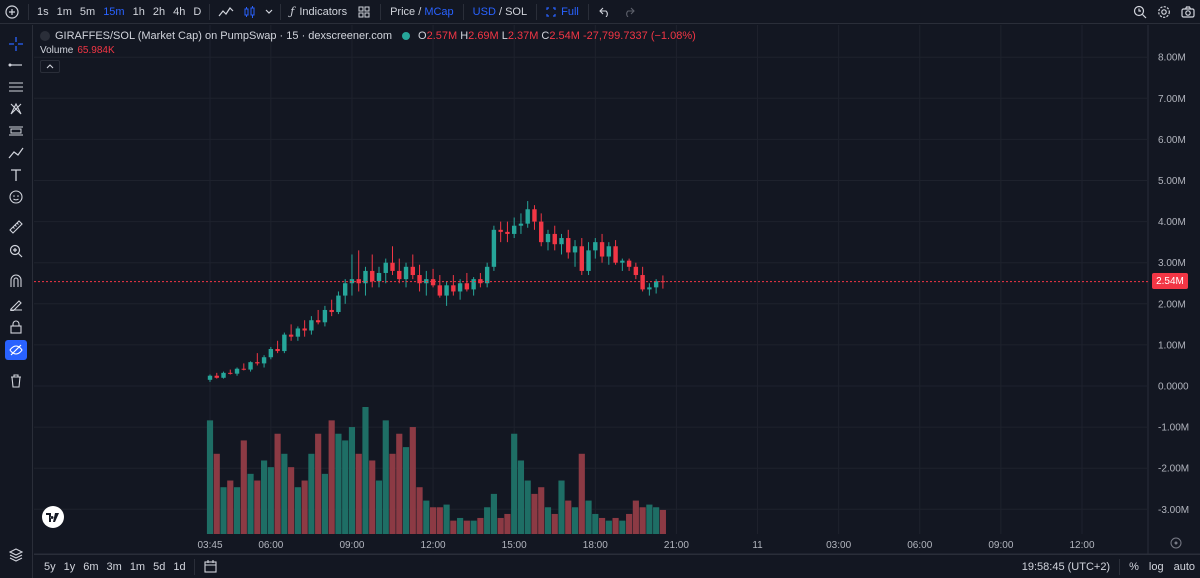 This screenshot has width=1200, height=578. I want to click on ruler-icon, so click(16, 227).